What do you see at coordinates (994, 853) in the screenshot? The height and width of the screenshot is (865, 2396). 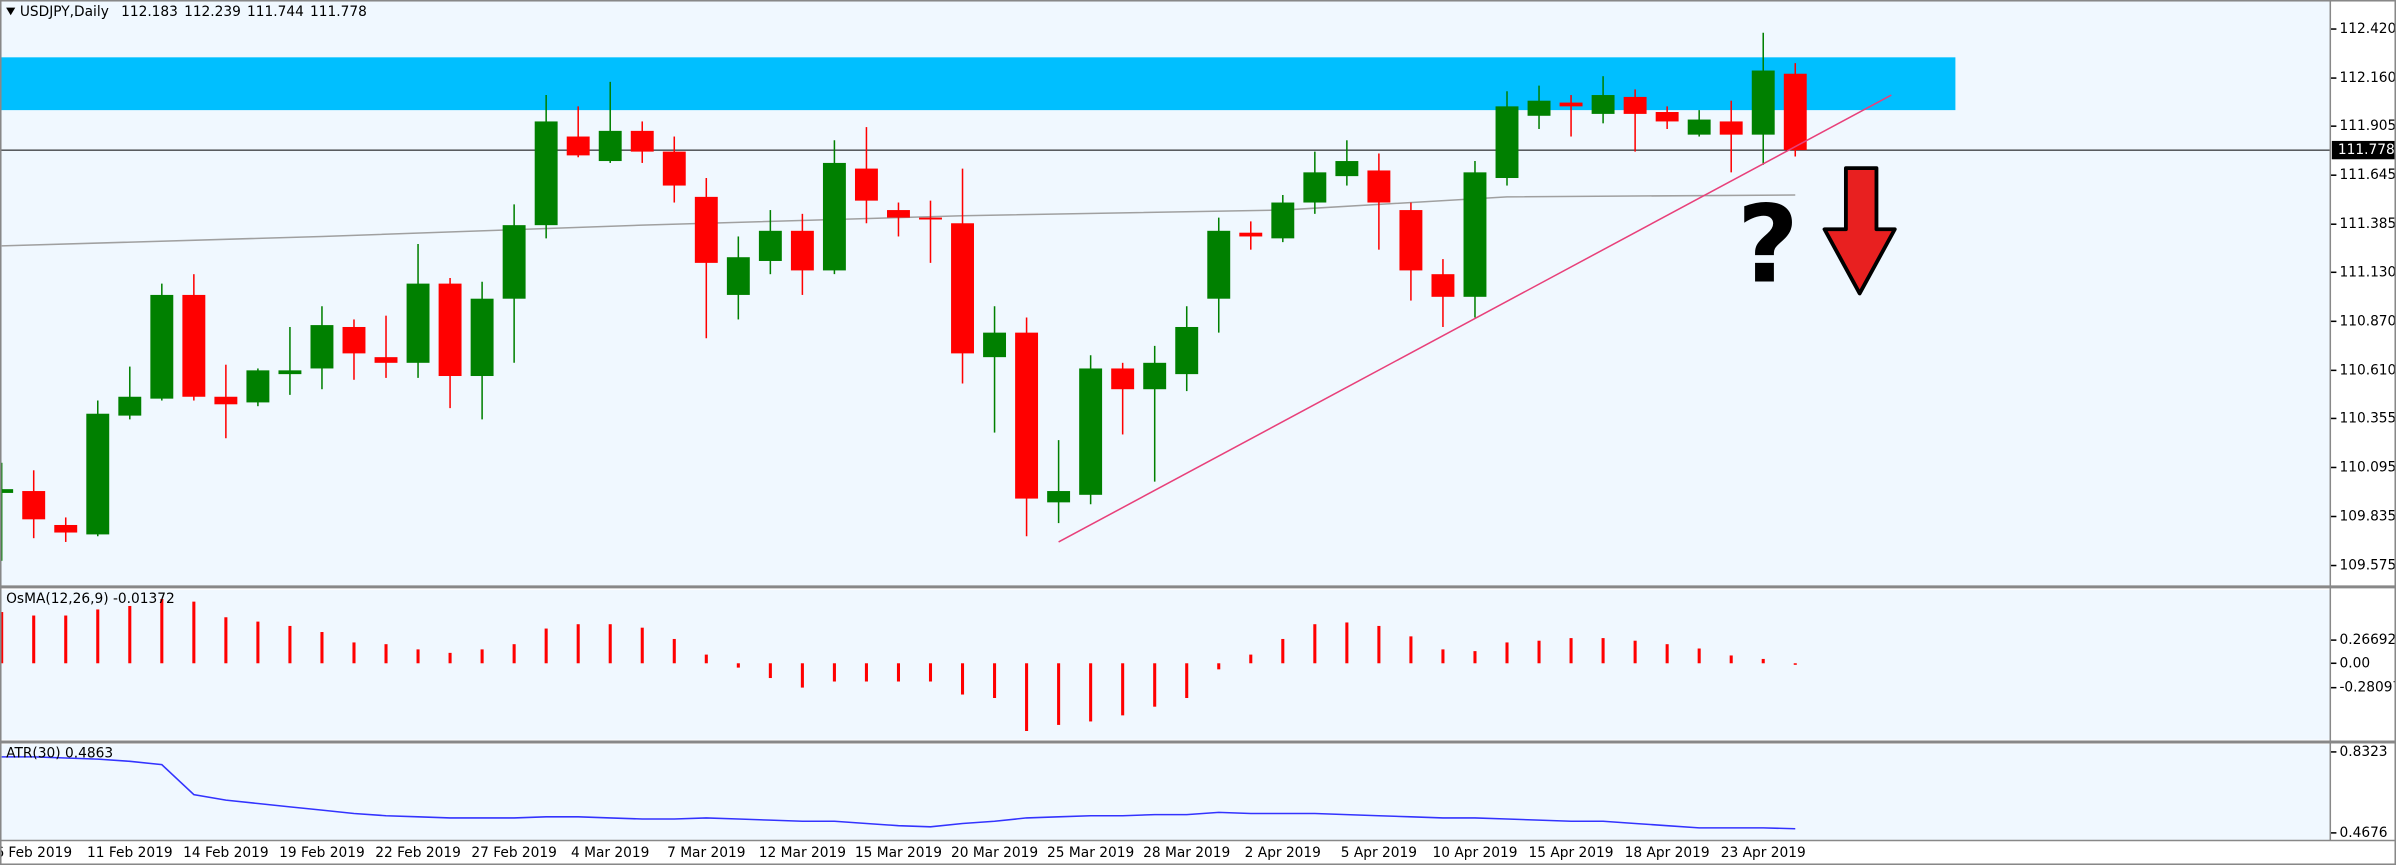 I see `x-tick-label: 20 Mar 2019` at bounding box center [994, 853].